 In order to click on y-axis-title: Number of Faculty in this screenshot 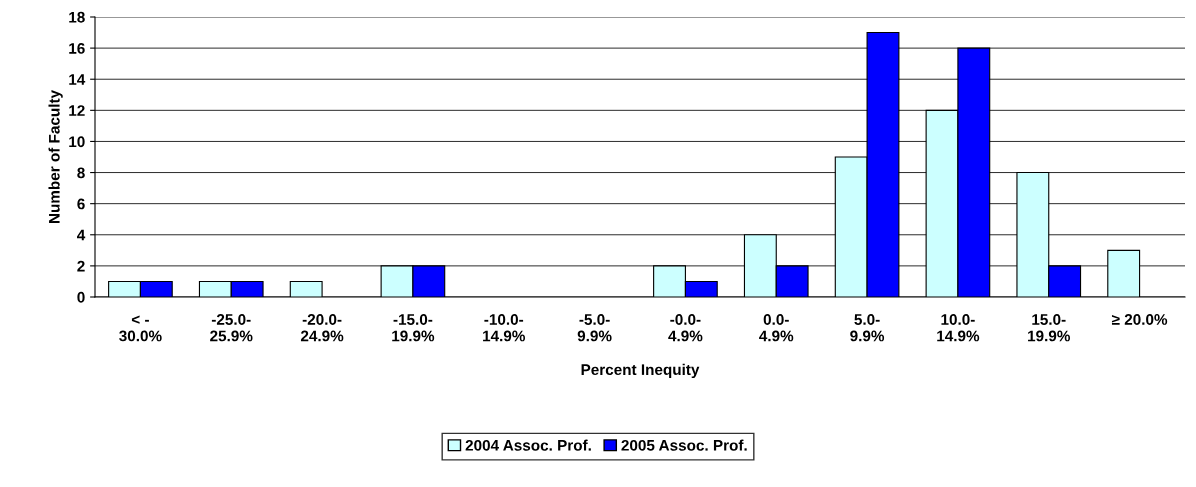, I will do `click(55, 157)`.